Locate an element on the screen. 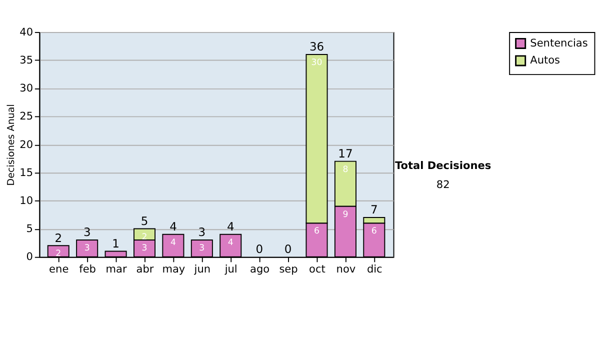 This screenshot has height=340, width=600. total-label: 2 is located at coordinates (58, 237).